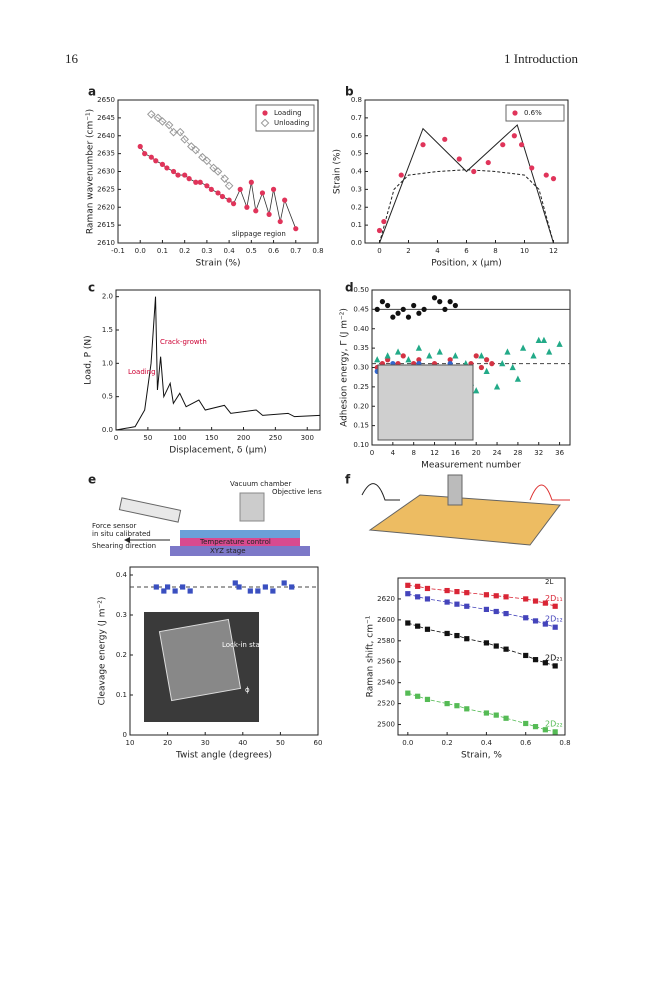 This screenshot has width=659, height=1000. What do you see at coordinates (211, 438) in the screenshot?
I see `x-tick-label: 150` at bounding box center [211, 438].